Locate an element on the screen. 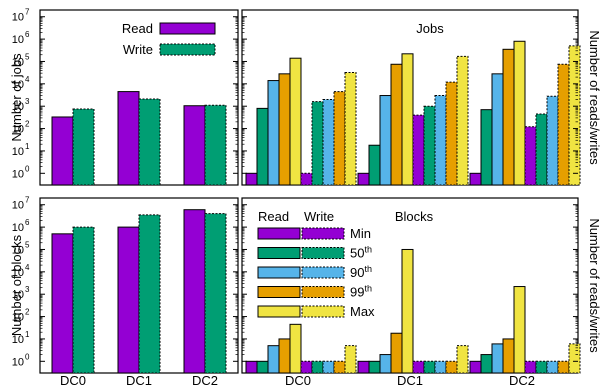  jobs-count-ytick-exponent: 3 is located at coordinates (27, 101).